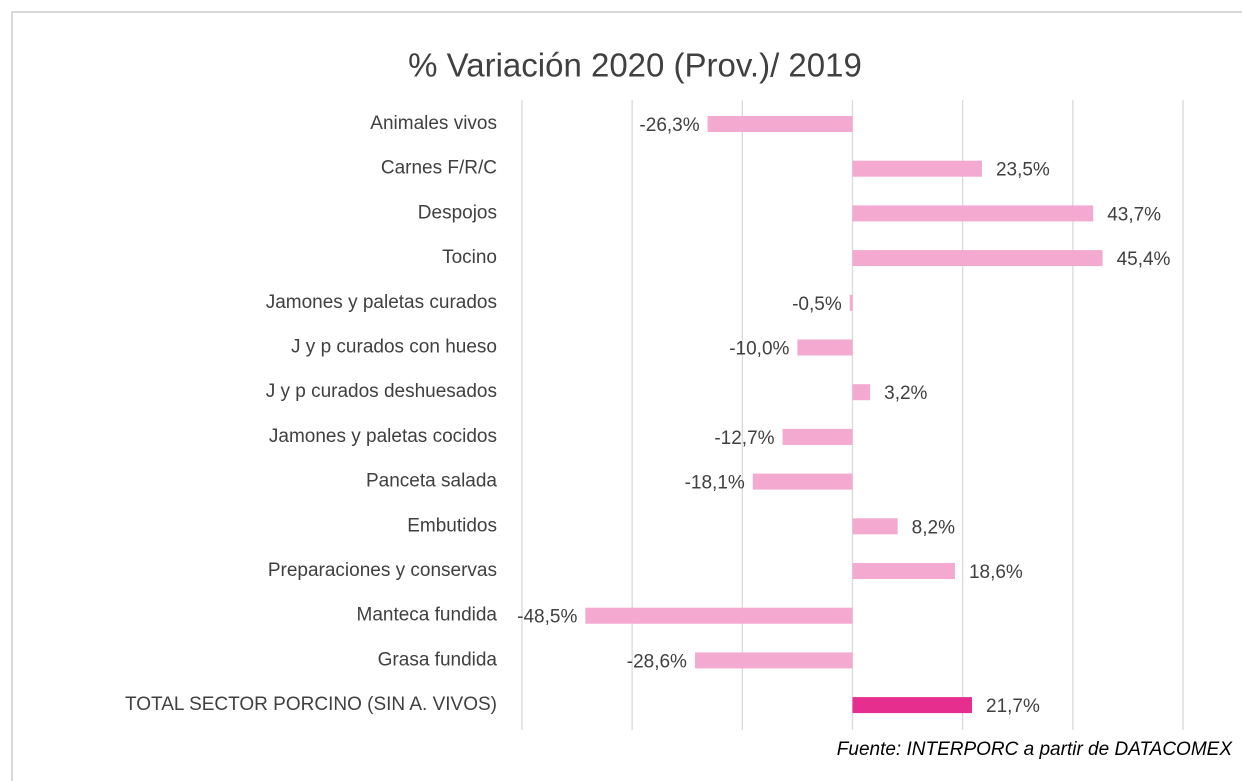 The image size is (1242, 781). Describe the element at coordinates (457, 212) in the screenshot. I see `y-tick-label: Despojos` at that location.